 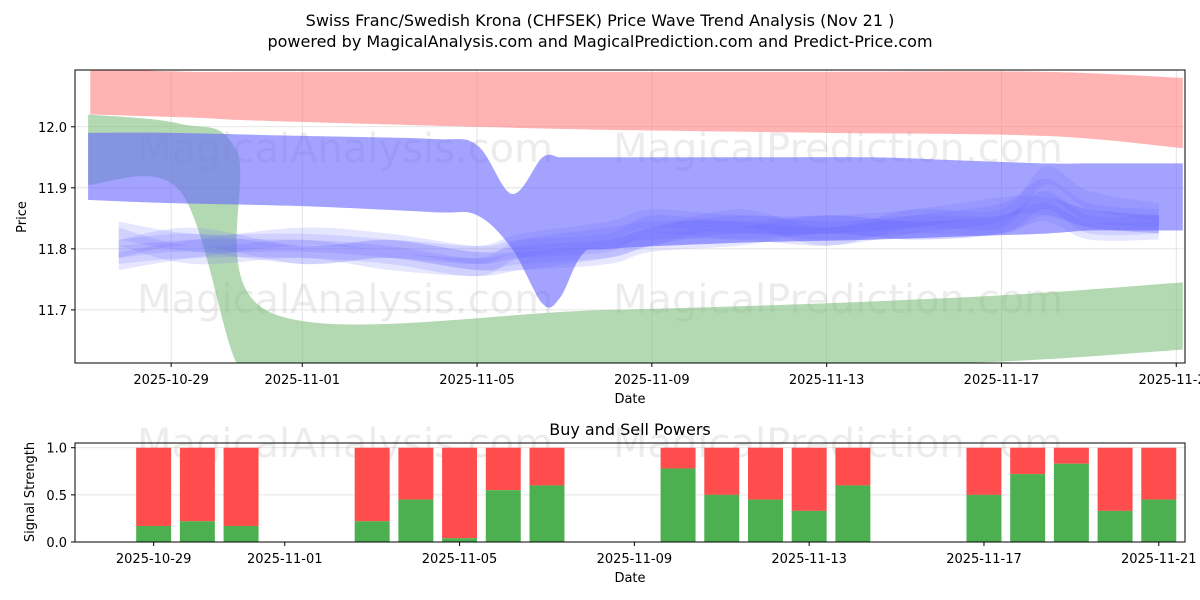 What do you see at coordinates (52, 189) in the screenshot?
I see `y-tick-label: 11.9` at bounding box center [52, 189].